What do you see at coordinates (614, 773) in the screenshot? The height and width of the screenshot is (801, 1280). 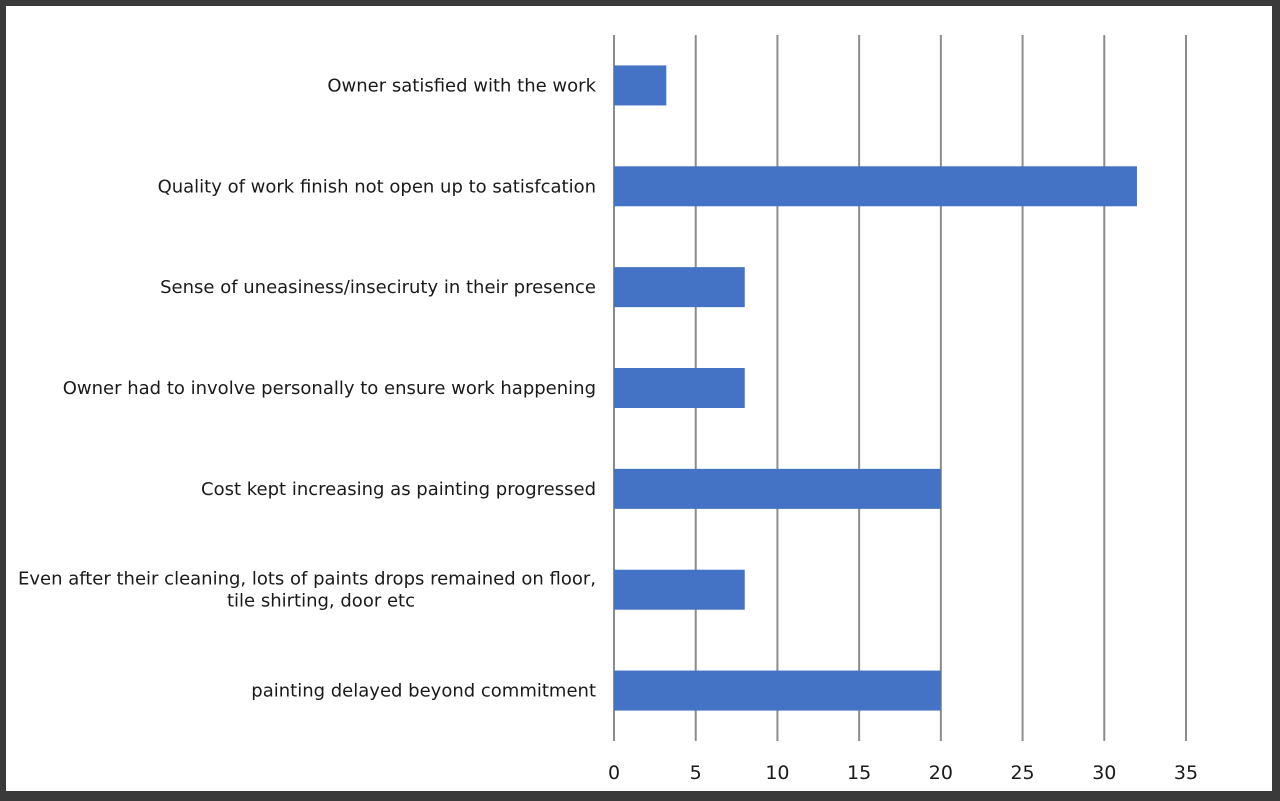 I see `x-tick-label: 0` at bounding box center [614, 773].